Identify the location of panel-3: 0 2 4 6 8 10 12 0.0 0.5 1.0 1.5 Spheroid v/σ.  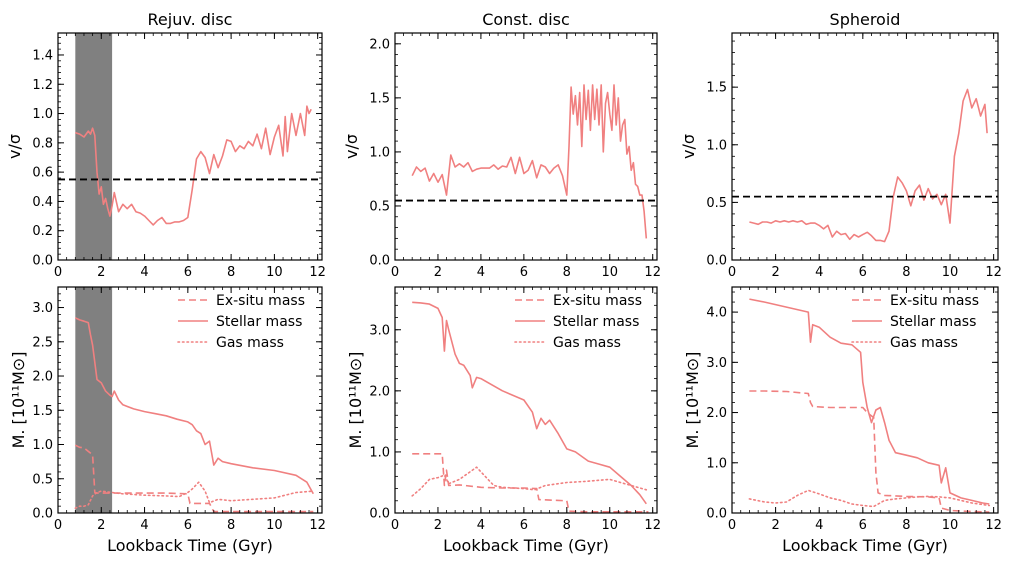
(840, 145).